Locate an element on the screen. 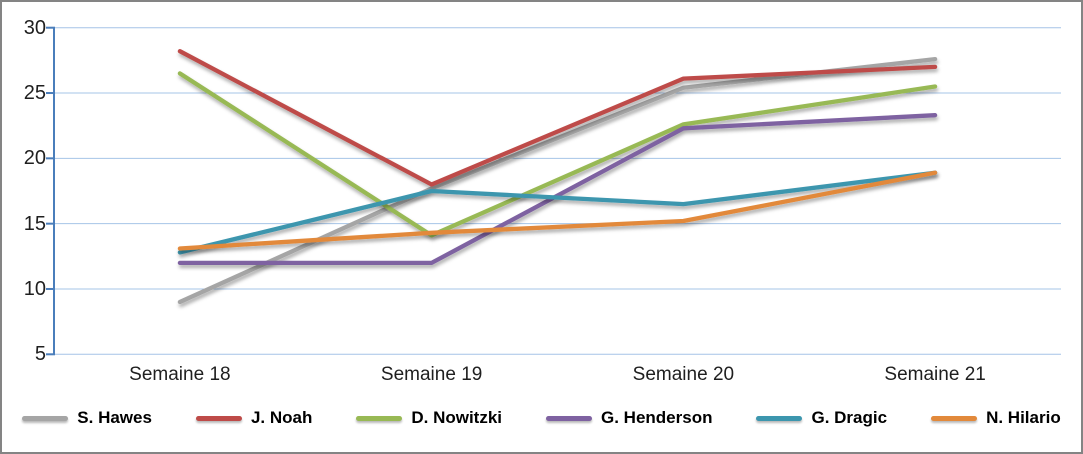 This screenshot has height=454, width=1083. series-line-g-dragic is located at coordinates (557, 212).